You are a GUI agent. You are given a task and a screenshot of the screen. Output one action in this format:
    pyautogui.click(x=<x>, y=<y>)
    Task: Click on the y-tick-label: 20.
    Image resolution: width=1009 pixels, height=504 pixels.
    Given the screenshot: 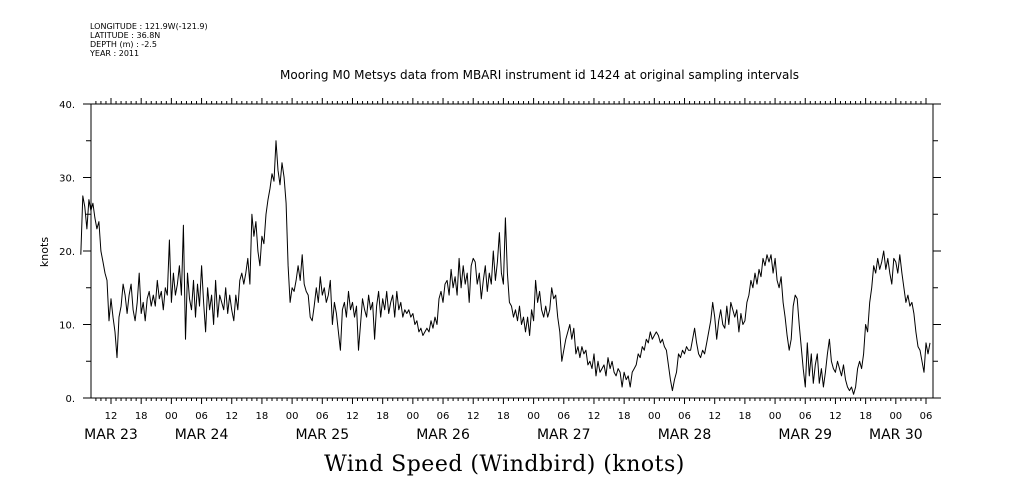 What is the action you would take?
    pyautogui.click(x=67, y=252)
    